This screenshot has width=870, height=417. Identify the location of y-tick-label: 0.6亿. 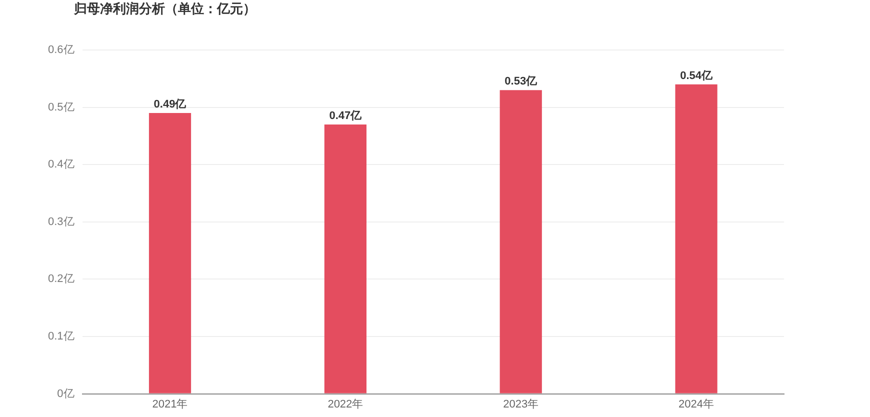
(61, 50).